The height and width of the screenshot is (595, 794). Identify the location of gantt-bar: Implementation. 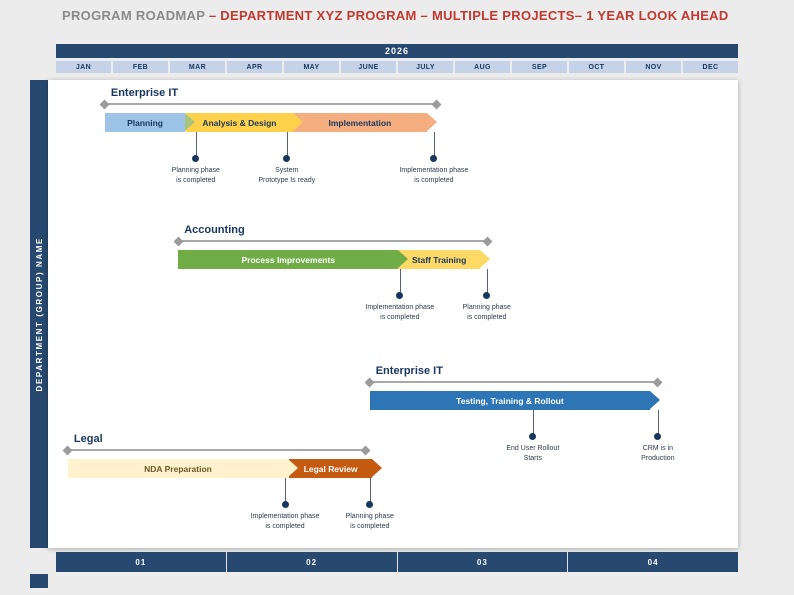
(359, 122).